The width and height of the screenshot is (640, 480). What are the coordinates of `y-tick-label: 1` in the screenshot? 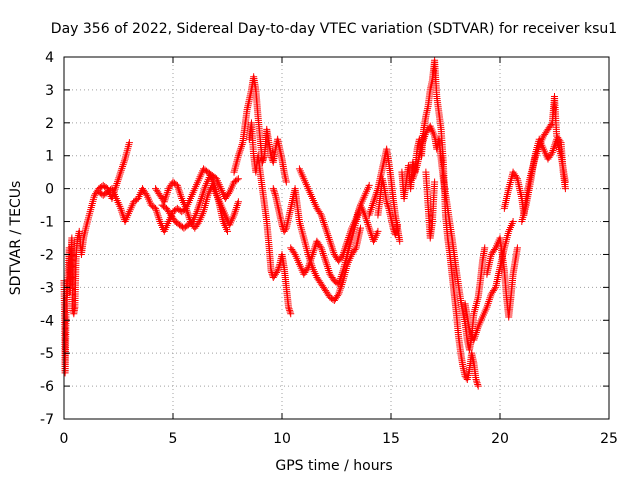 It's located at (49, 157).